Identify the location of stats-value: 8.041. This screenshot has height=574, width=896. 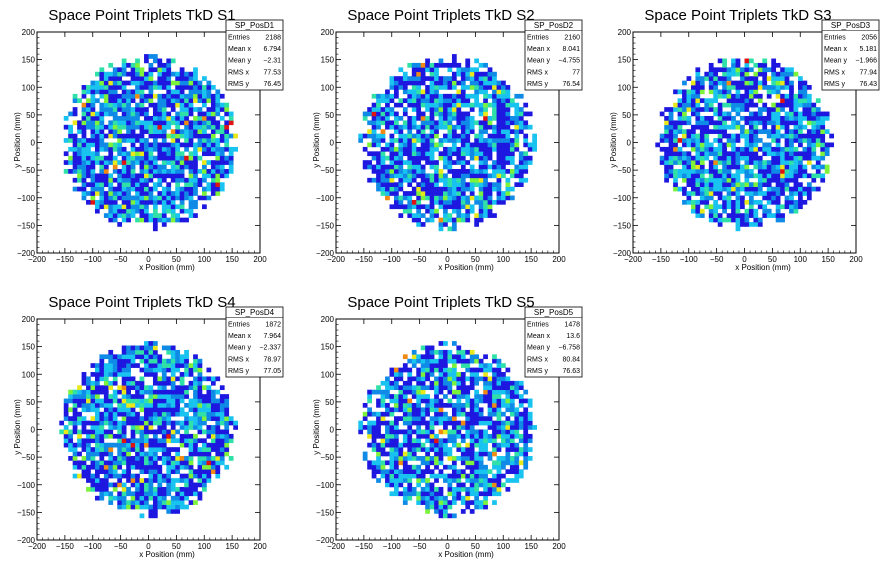
(571, 49).